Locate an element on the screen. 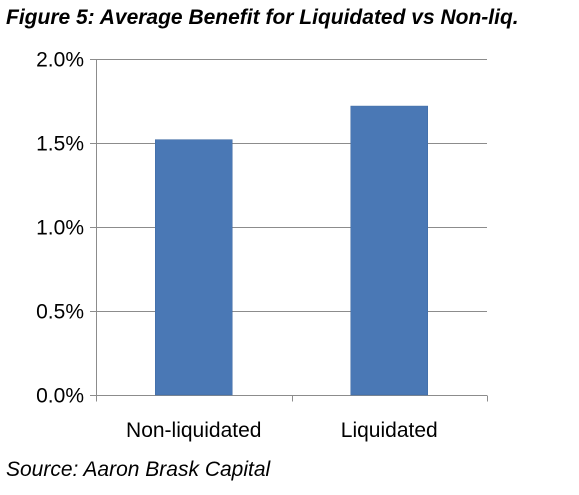 The height and width of the screenshot is (495, 579). y-tick-label: 1.0% is located at coordinates (60, 228).